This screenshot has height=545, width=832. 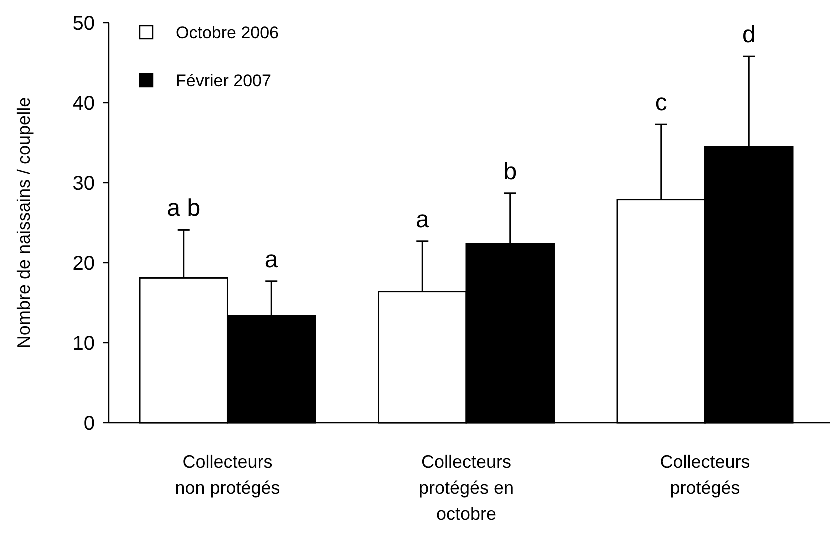 I want to click on annotation: a b, so click(x=184, y=208).